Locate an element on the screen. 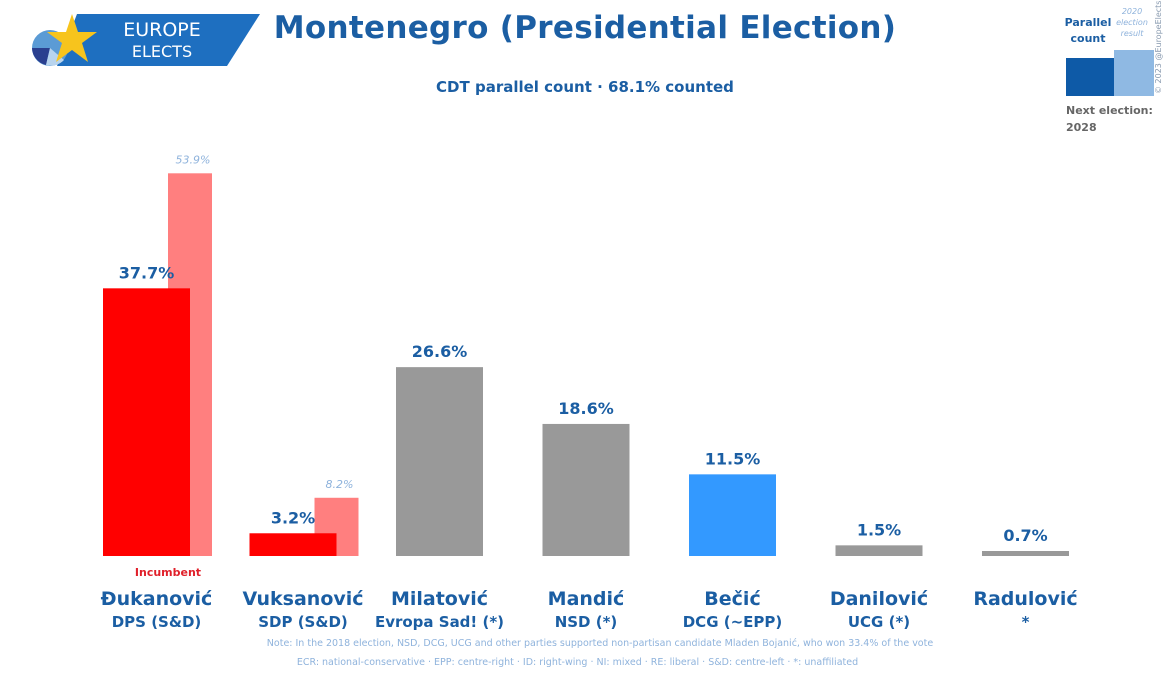  chart-subtitle: CDT parallel count · 68.1% counted is located at coordinates (585, 87).